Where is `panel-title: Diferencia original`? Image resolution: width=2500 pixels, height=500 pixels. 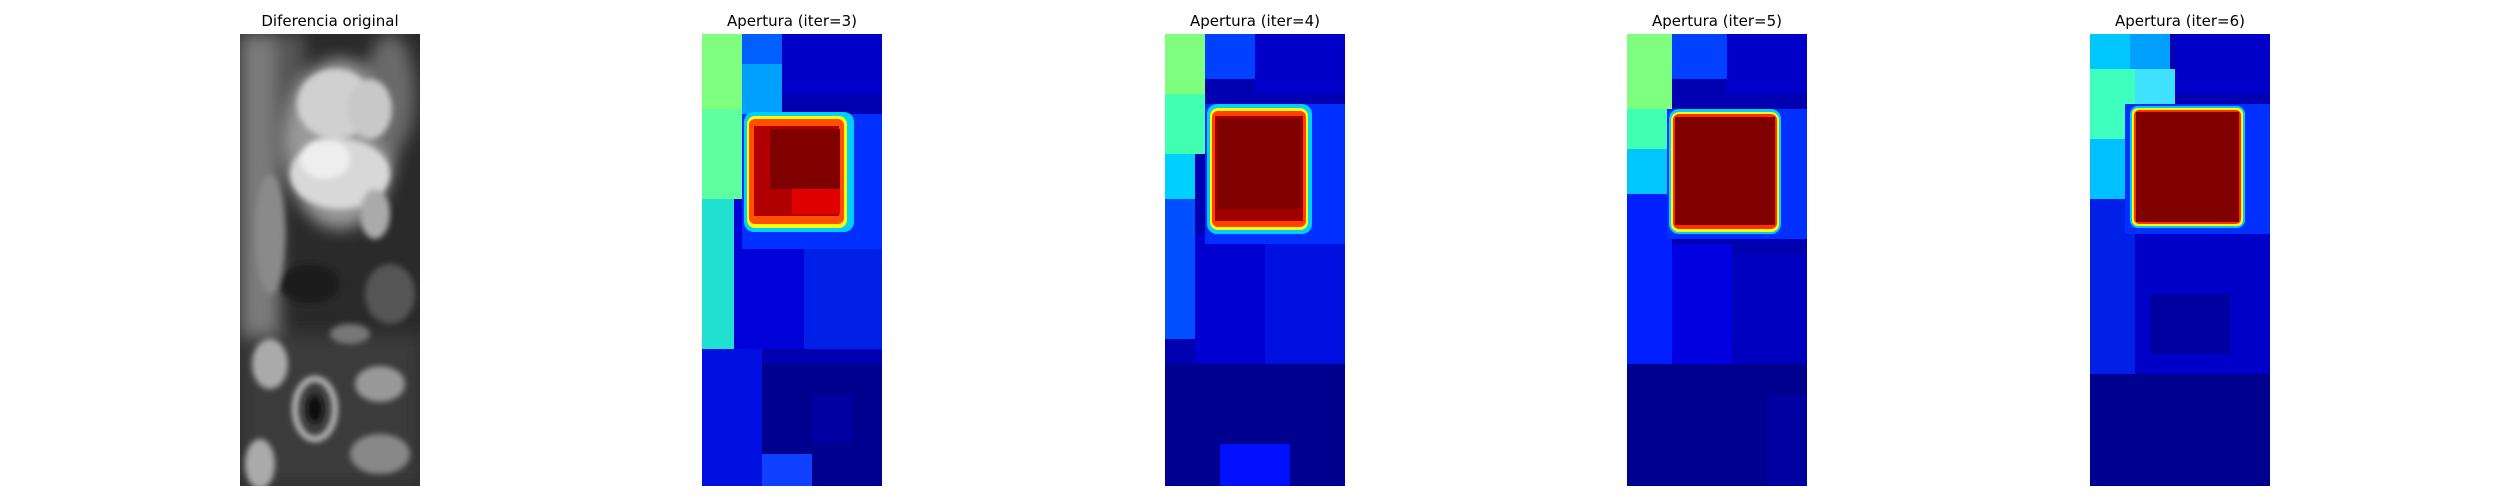 panel-title: Diferencia original is located at coordinates (330, 21).